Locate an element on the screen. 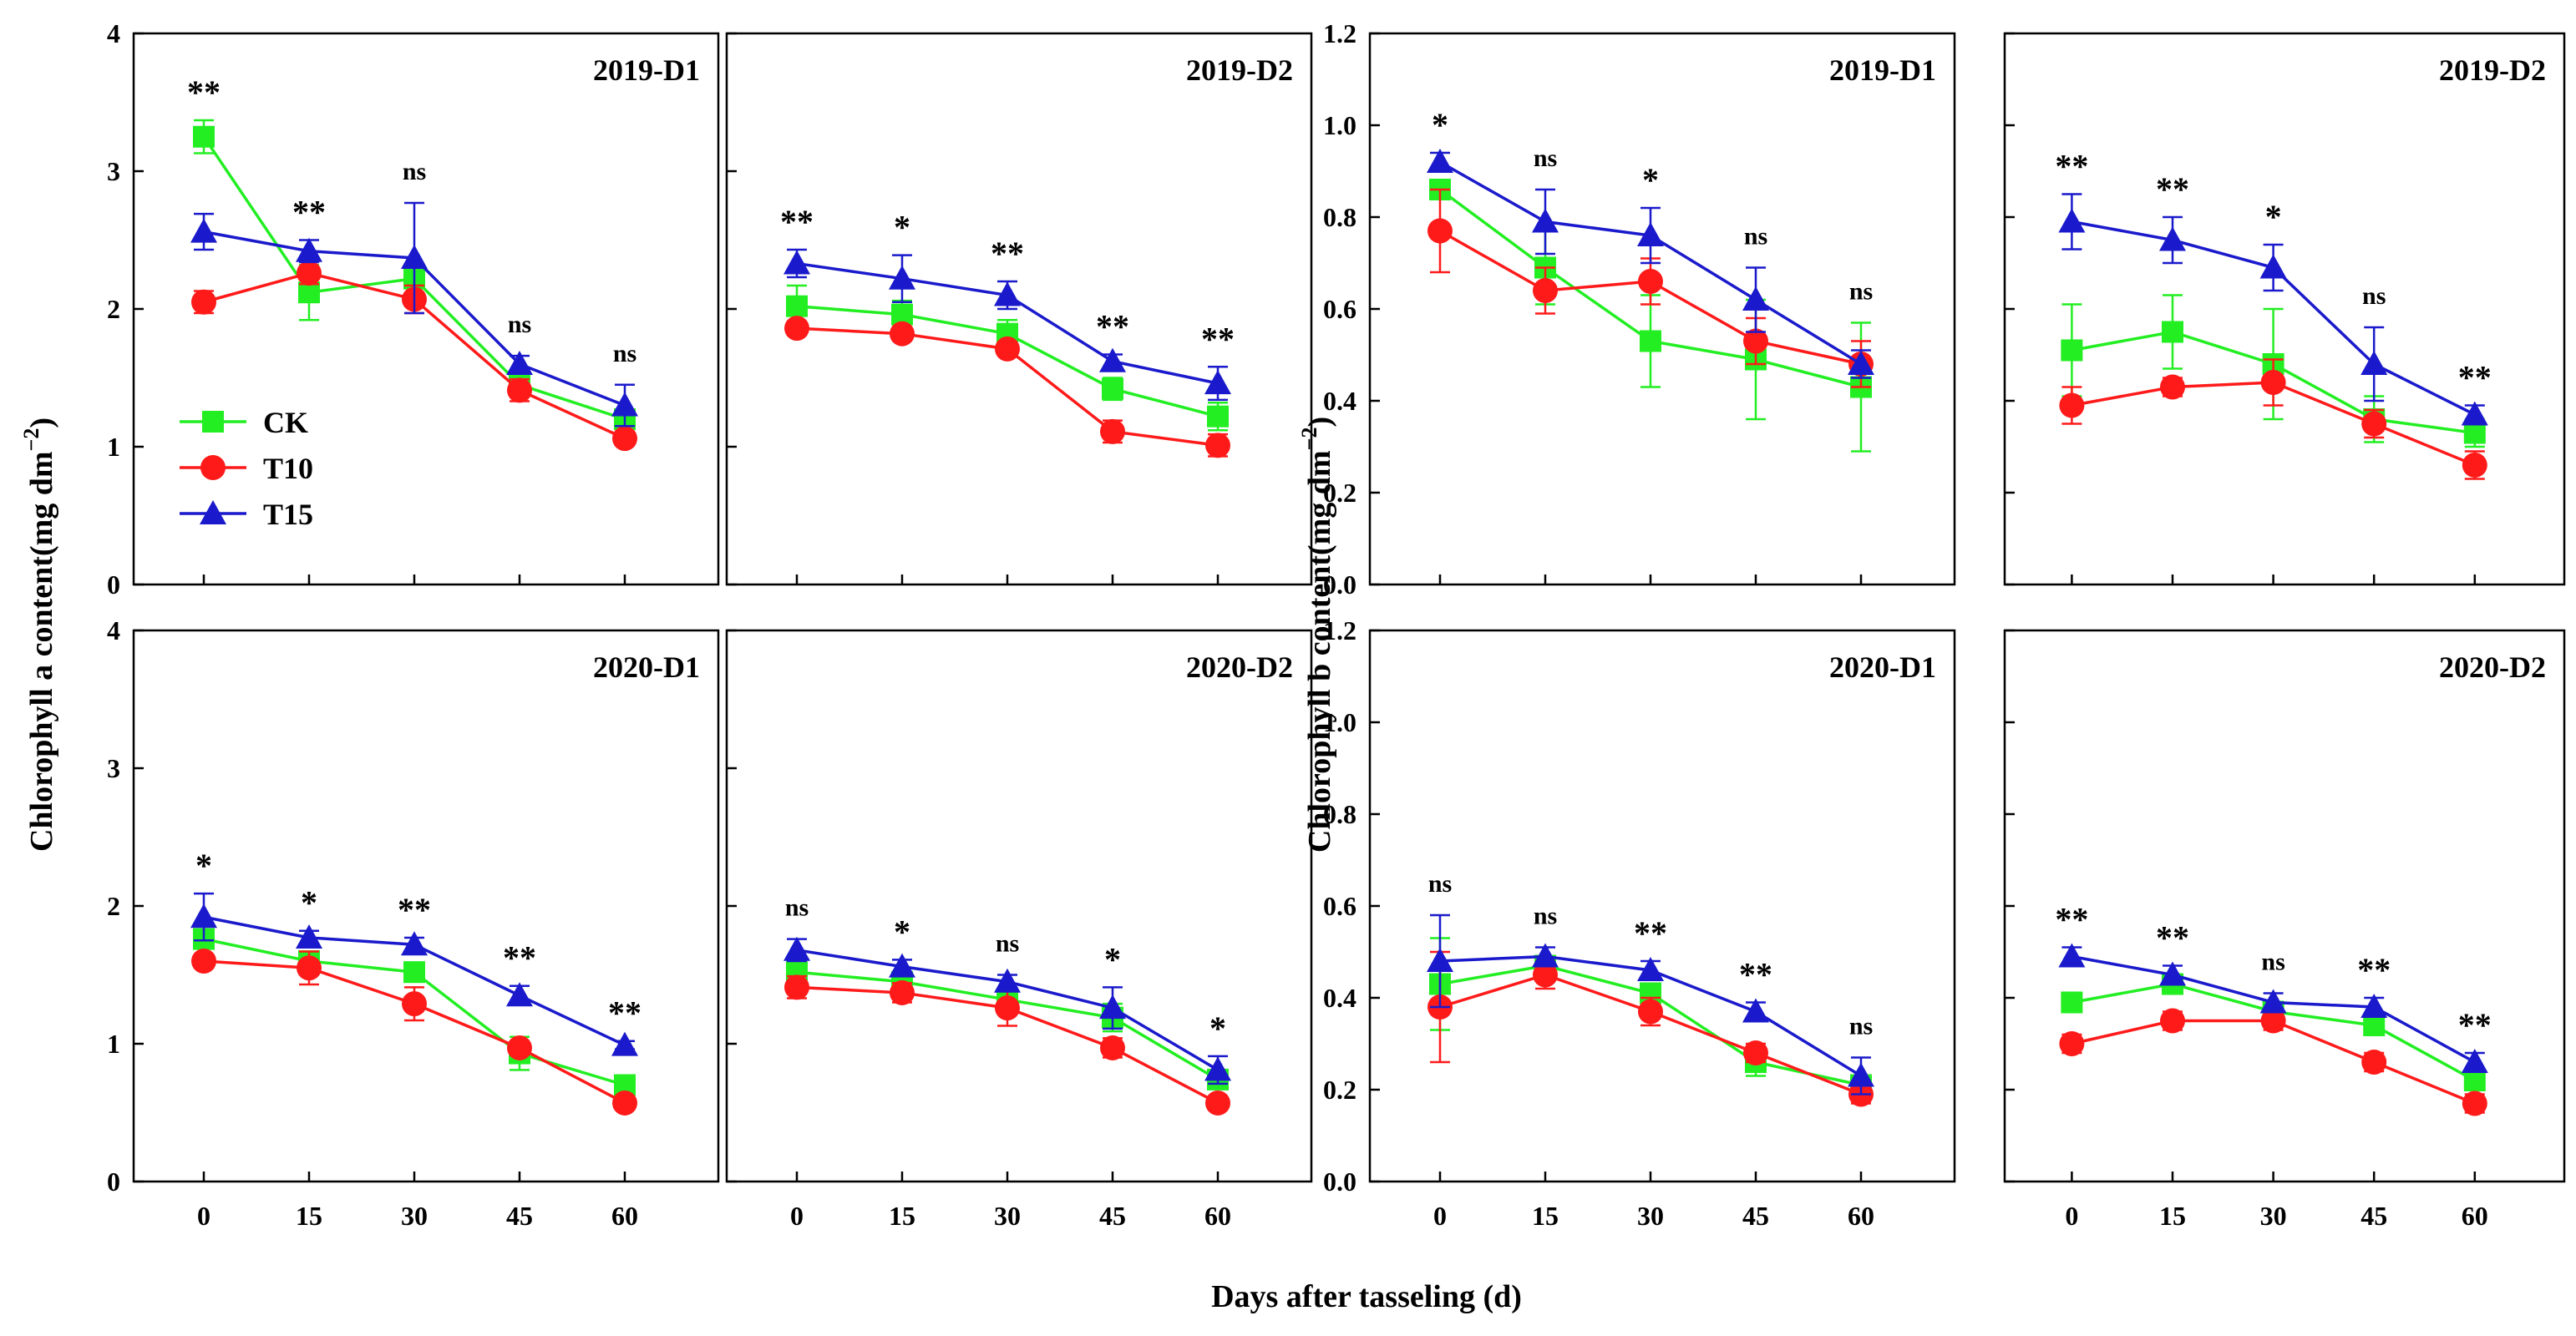 This screenshot has height=1336, width=2576. panel-2: 2019-D2** ***** ** is located at coordinates (1019, 309).